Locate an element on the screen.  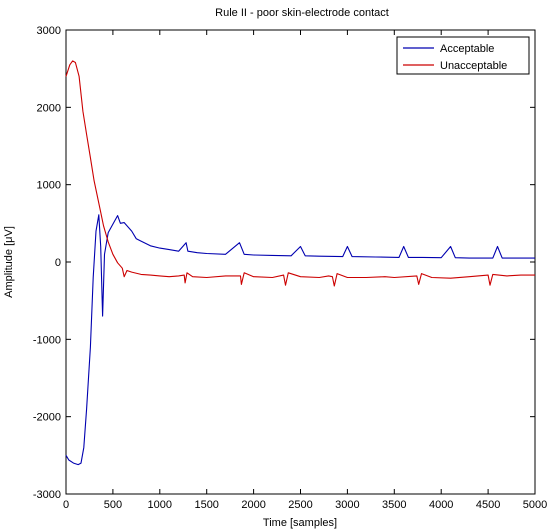
x-tick-label: 3500 is located at coordinates (394, 505).